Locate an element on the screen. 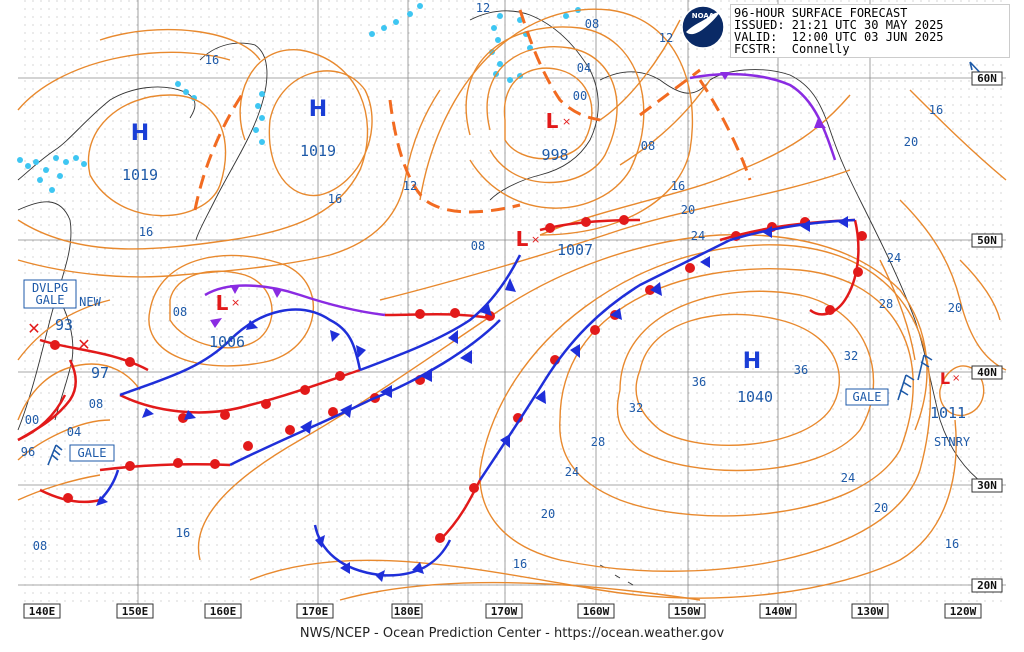  lon-label: 140E is located at coordinates (42, 611).